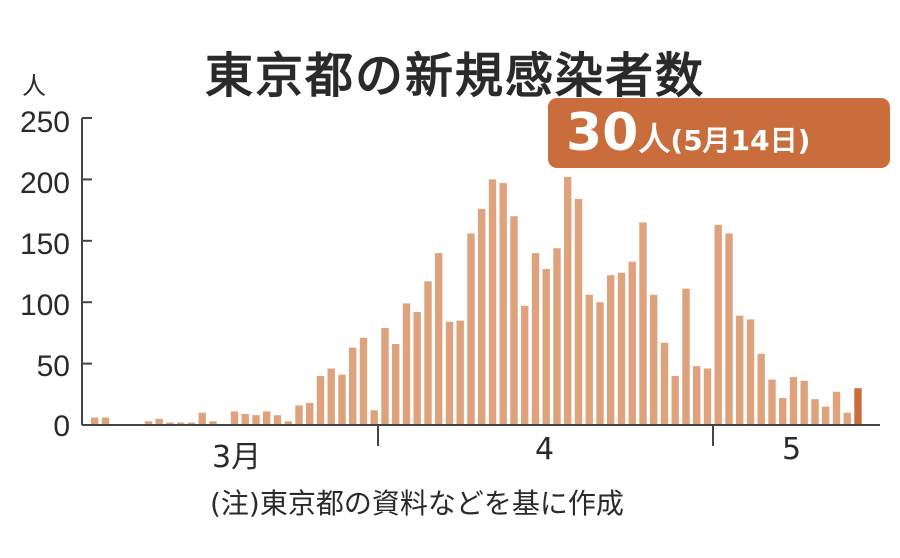 The height and width of the screenshot is (558, 900). Describe the element at coordinates (602, 133) in the screenshot. I see `callout-value: 30` at that location.